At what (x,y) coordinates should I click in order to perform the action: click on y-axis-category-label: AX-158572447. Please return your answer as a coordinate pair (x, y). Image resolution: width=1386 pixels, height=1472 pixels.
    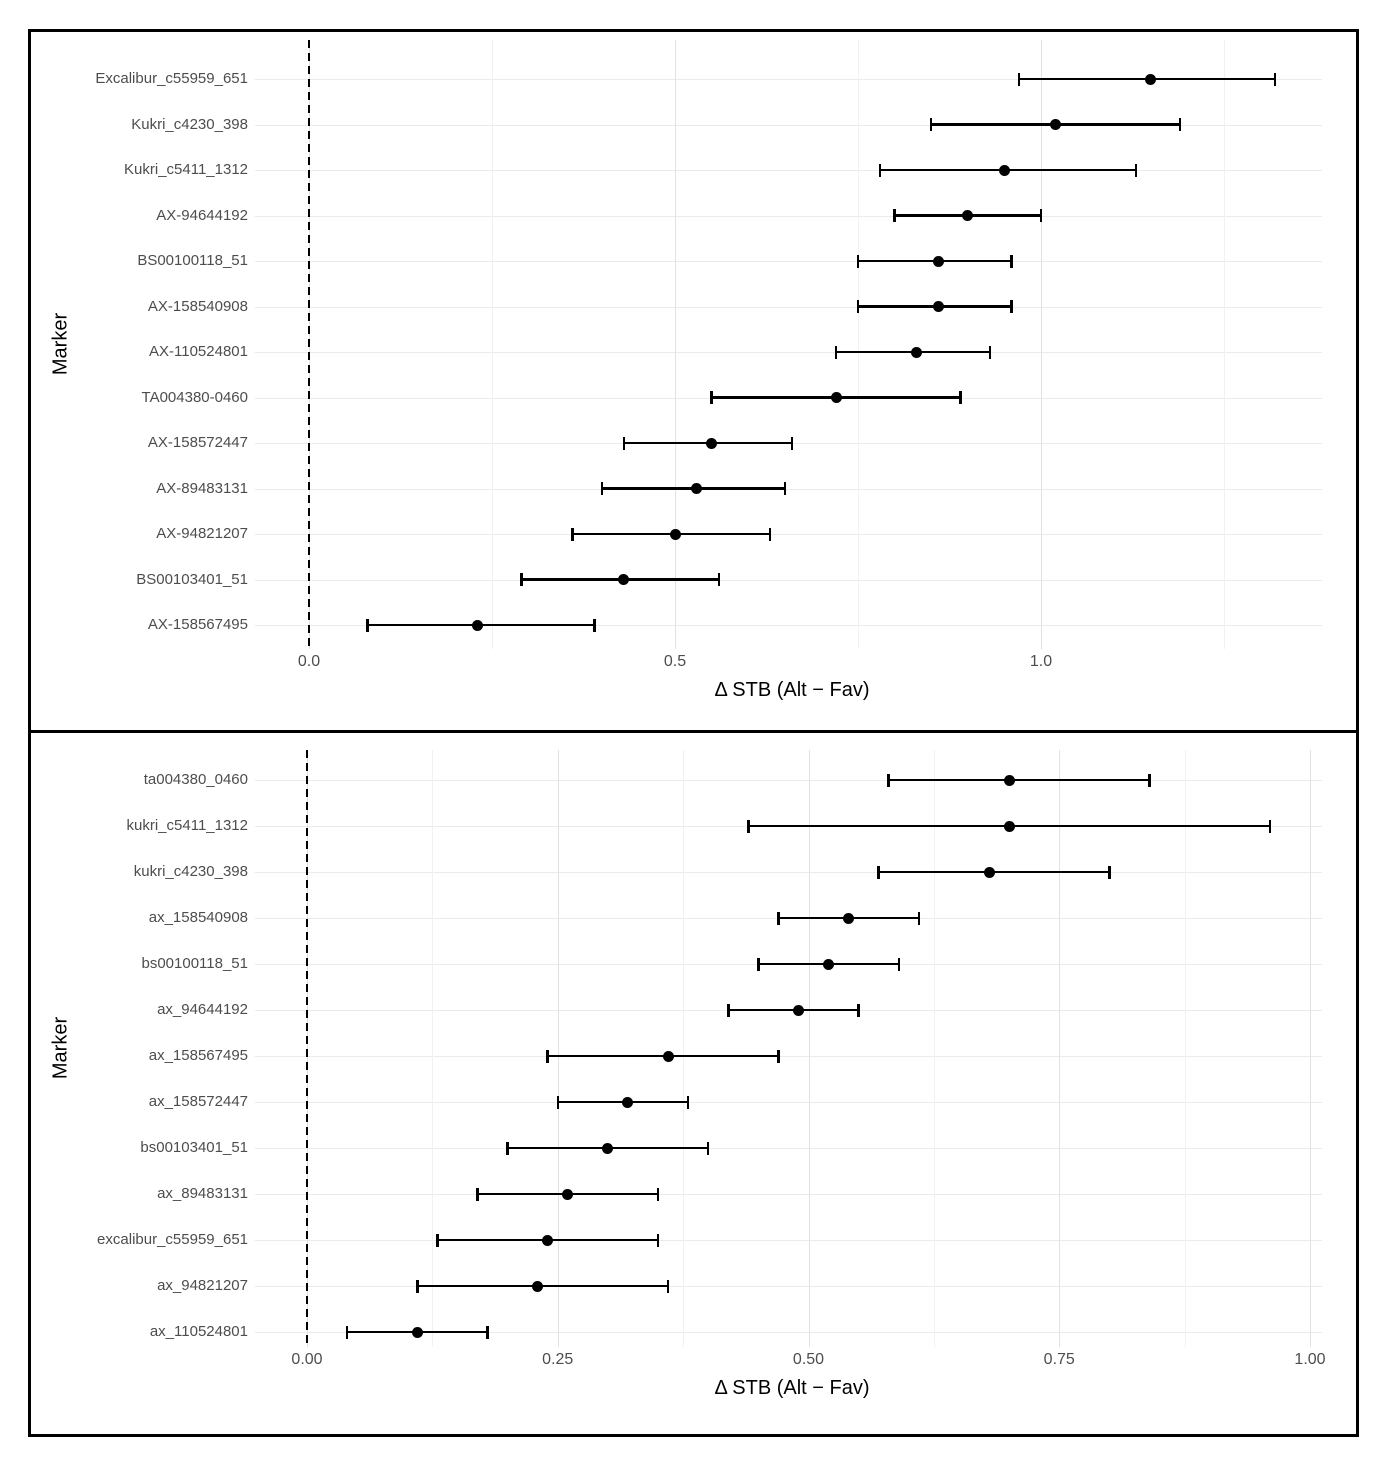
    Looking at the image, I should click on (197, 442).